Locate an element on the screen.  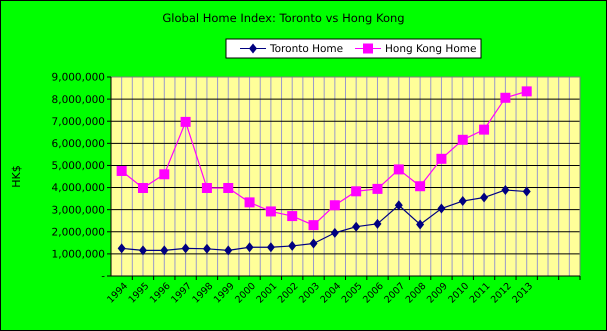
y-tick-label: 9,000,000 is located at coordinates (78, 78).